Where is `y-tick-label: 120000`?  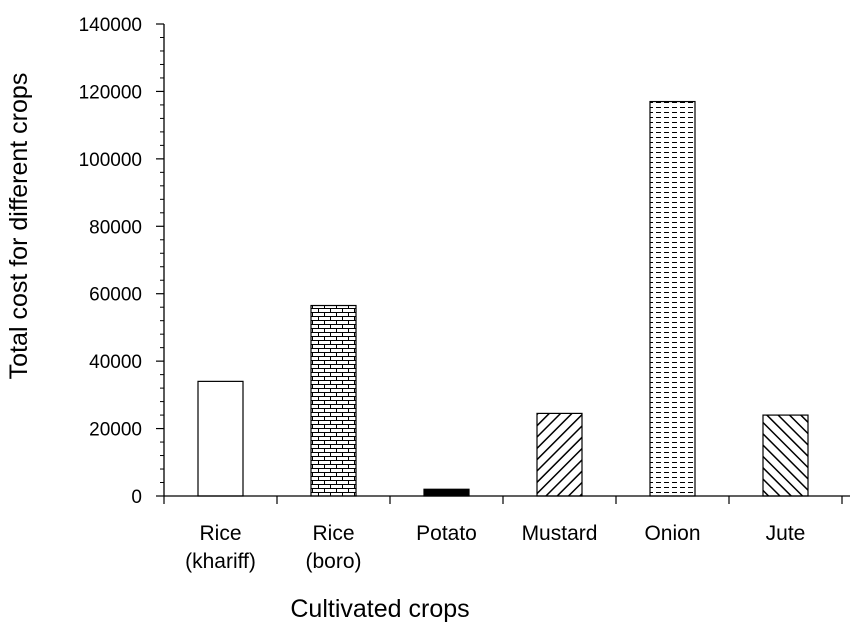 y-tick-label: 120000 is located at coordinates (110, 92).